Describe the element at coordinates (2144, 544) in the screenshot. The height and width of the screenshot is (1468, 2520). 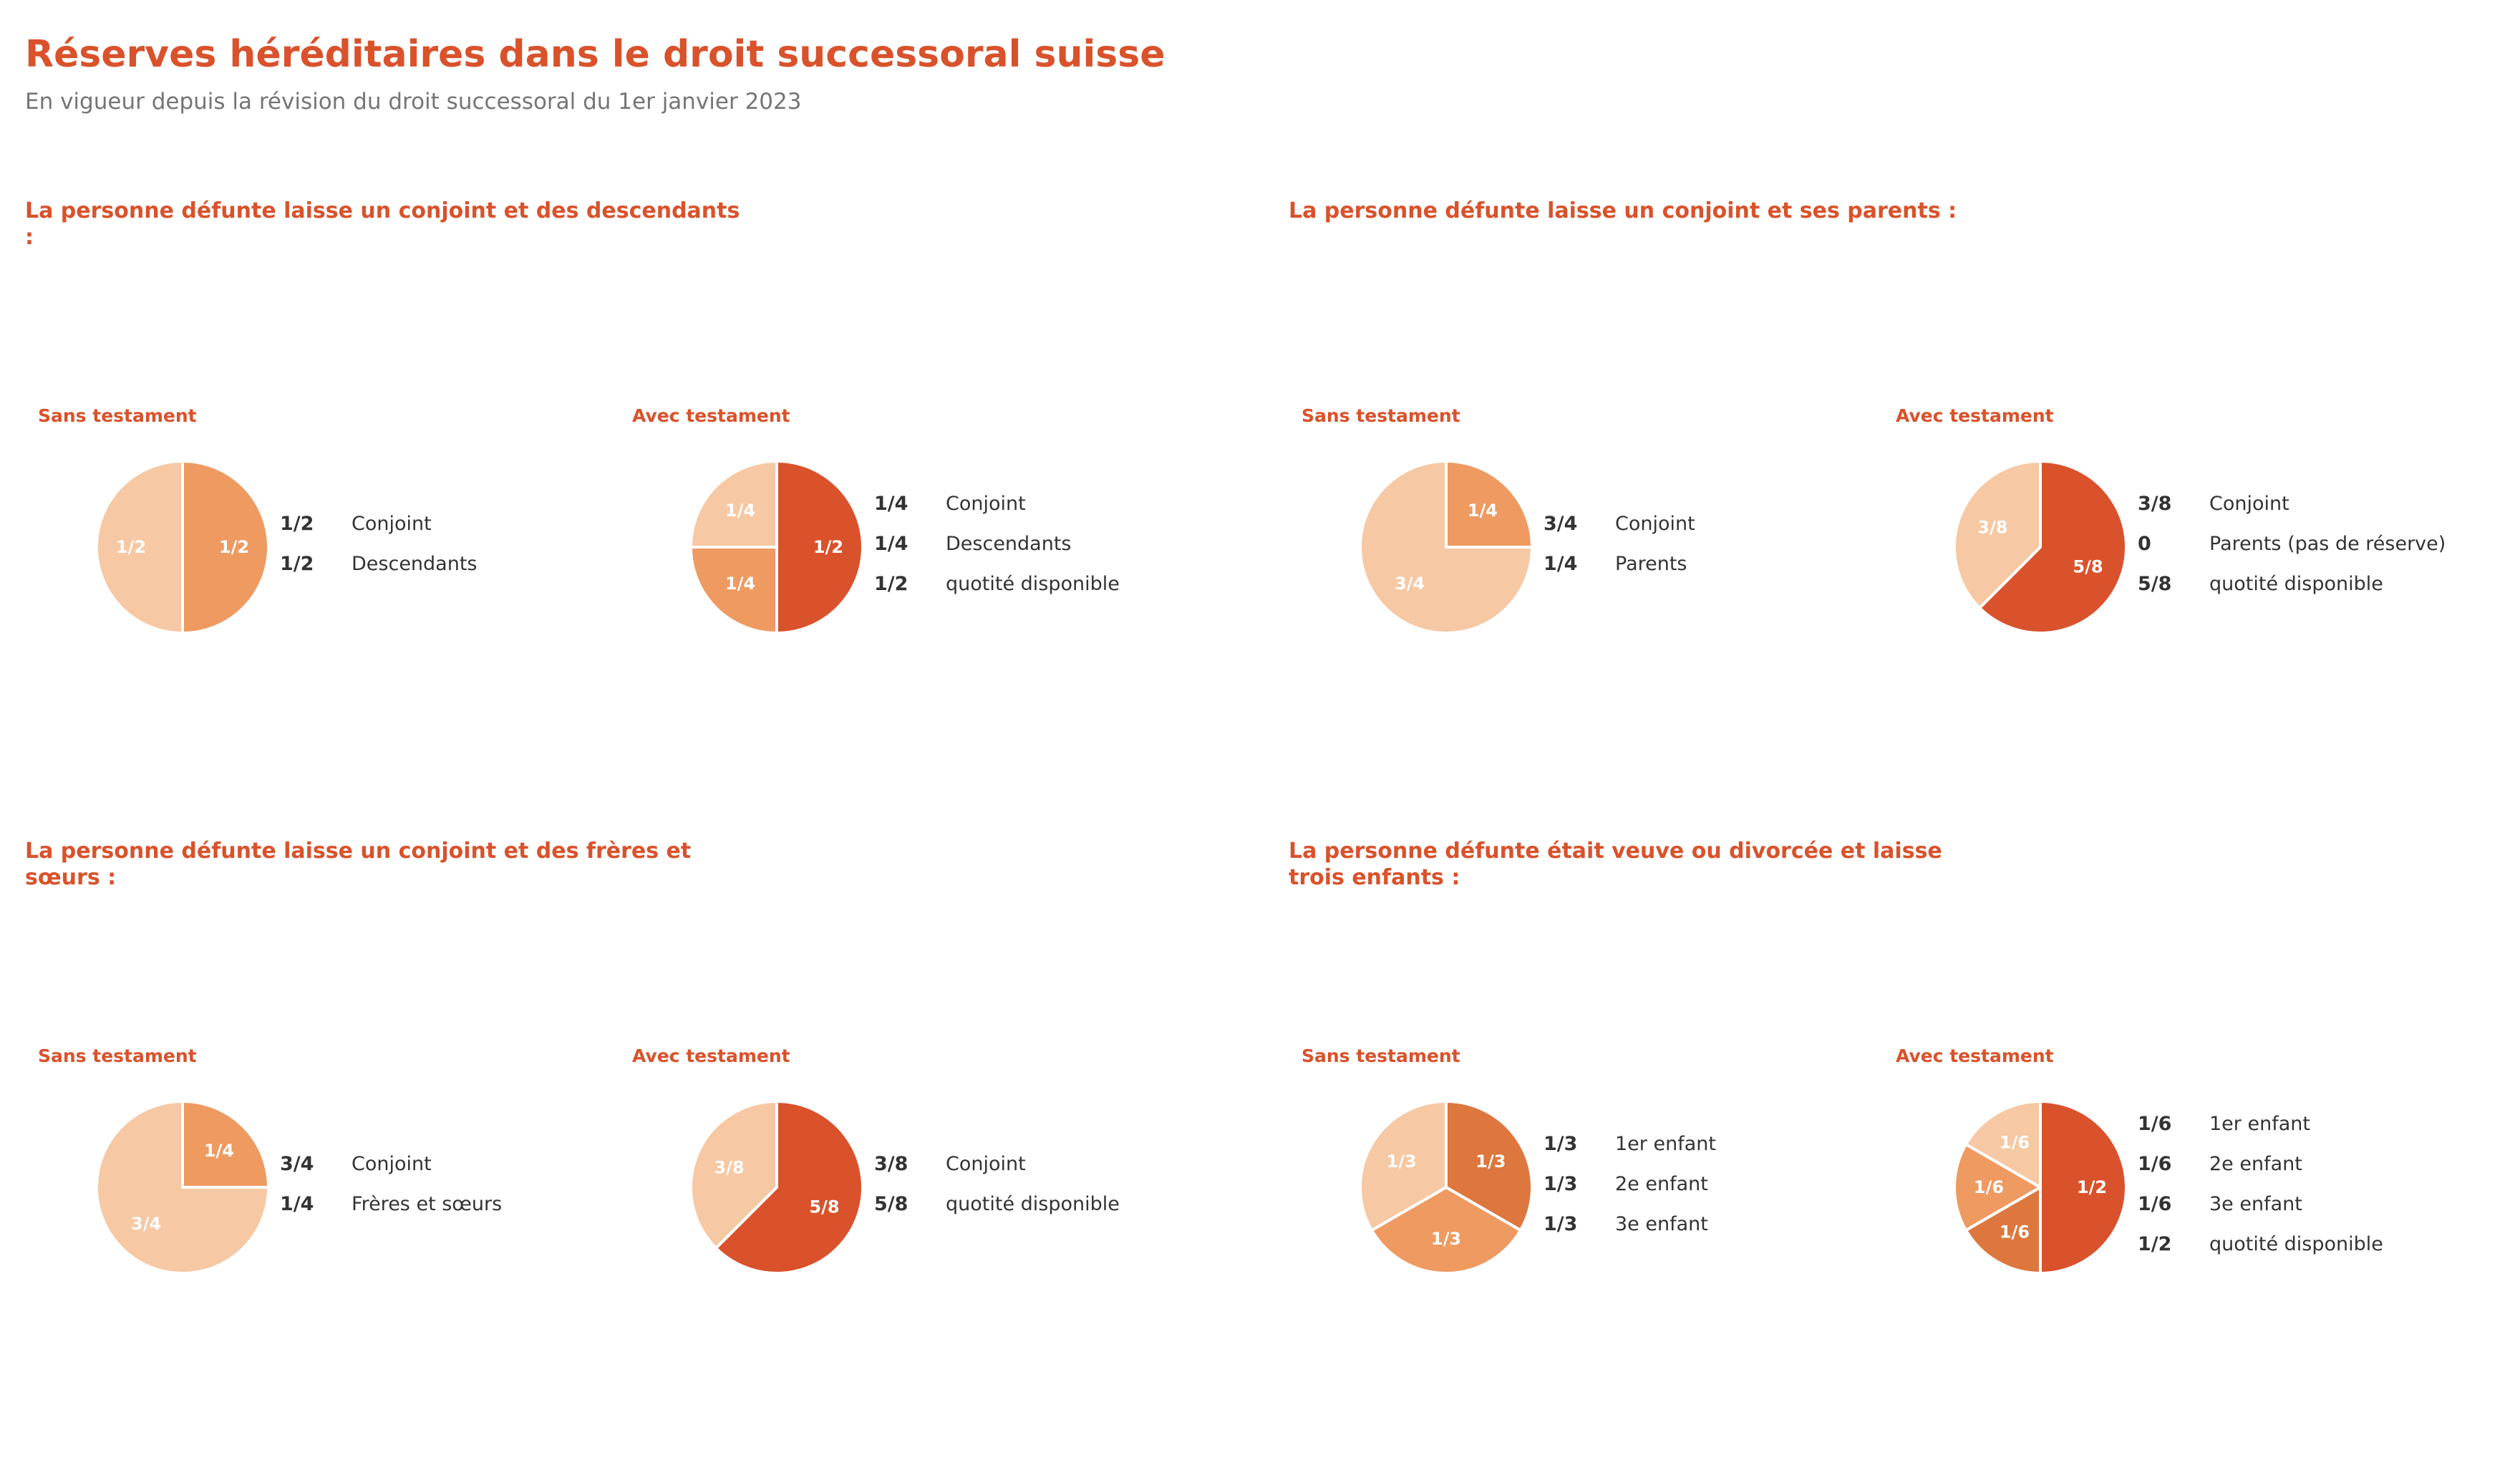
I see `legend-fraction: 0` at that location.